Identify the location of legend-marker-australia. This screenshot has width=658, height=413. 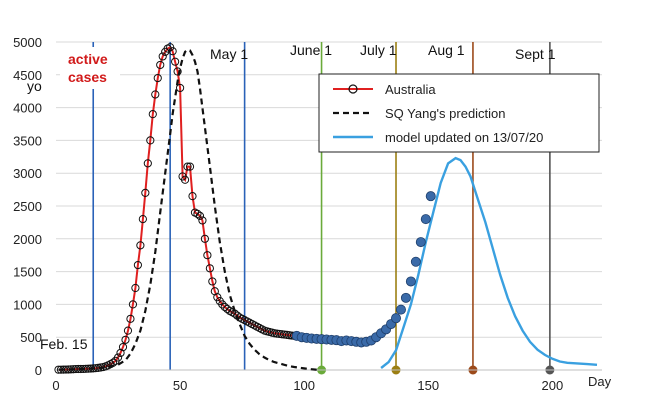
(353, 89).